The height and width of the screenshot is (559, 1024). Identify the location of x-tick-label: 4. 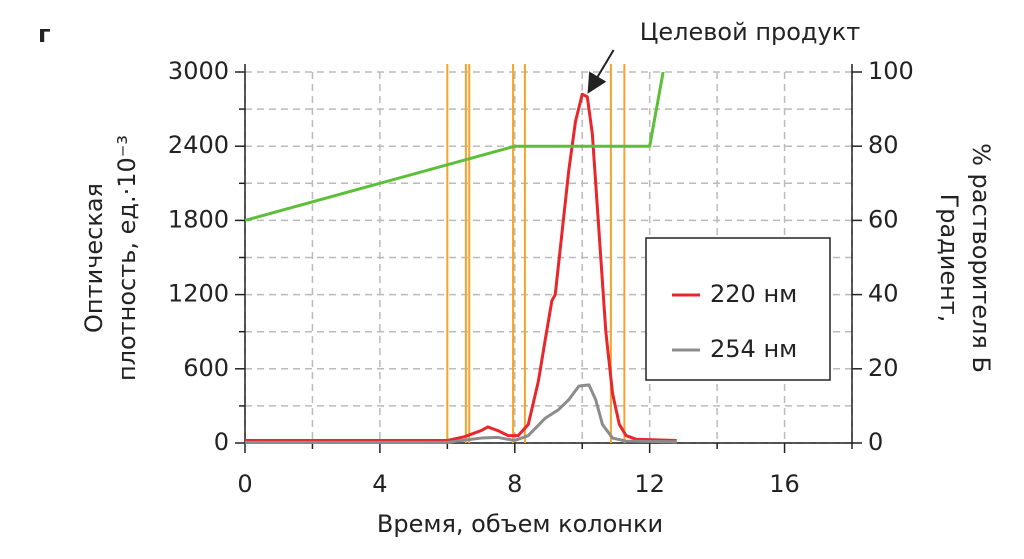
(379, 484).